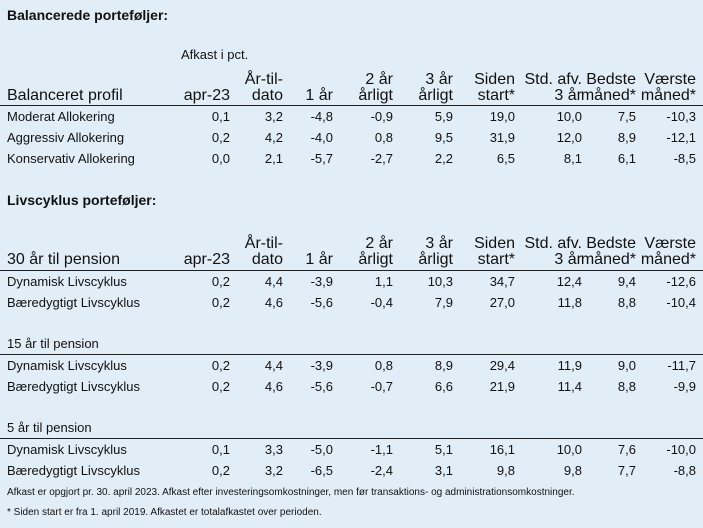  I want to click on section2-title: Livscyklus porteføljer:, so click(82, 200).